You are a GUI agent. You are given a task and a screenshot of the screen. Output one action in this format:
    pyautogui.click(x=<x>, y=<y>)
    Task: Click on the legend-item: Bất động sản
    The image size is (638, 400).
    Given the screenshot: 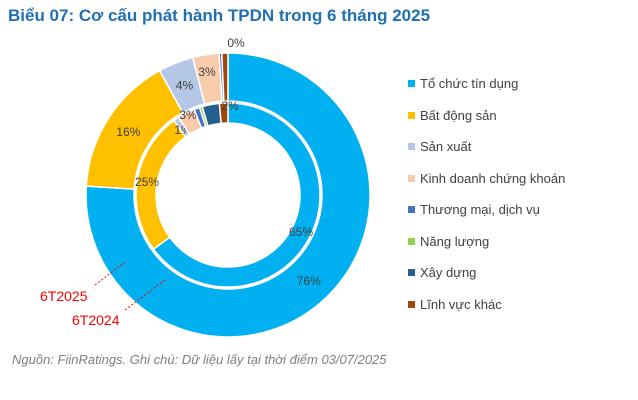 What is the action you would take?
    pyautogui.click(x=452, y=115)
    